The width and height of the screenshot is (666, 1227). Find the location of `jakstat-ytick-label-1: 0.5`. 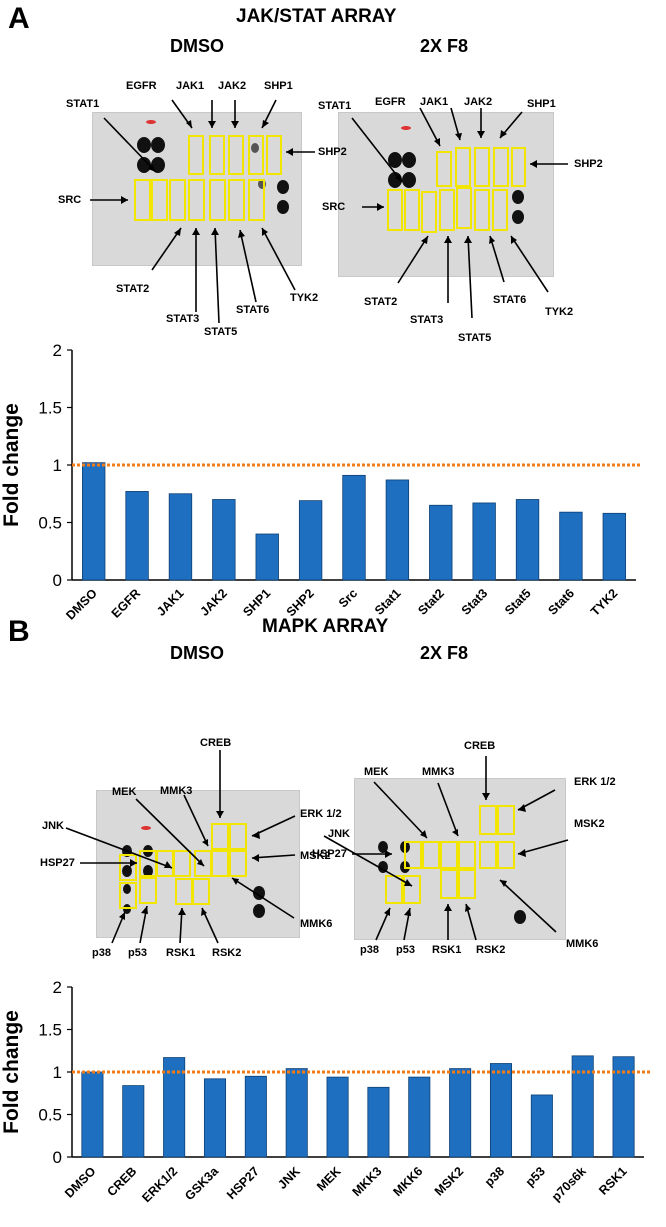

jakstat-ytick-label-1: 0.5 is located at coordinates (50, 523).